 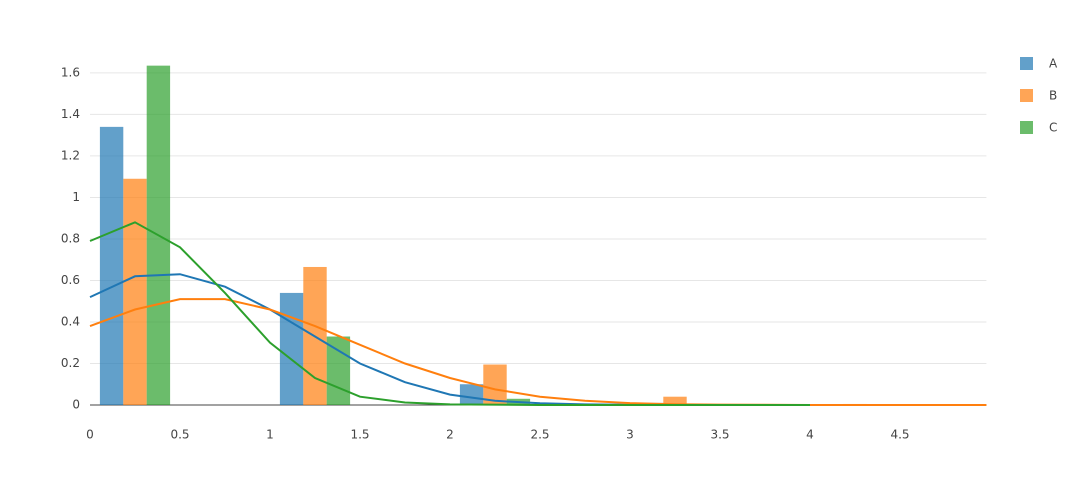 I want to click on y-tick-label: 0.8, so click(x=70, y=238).